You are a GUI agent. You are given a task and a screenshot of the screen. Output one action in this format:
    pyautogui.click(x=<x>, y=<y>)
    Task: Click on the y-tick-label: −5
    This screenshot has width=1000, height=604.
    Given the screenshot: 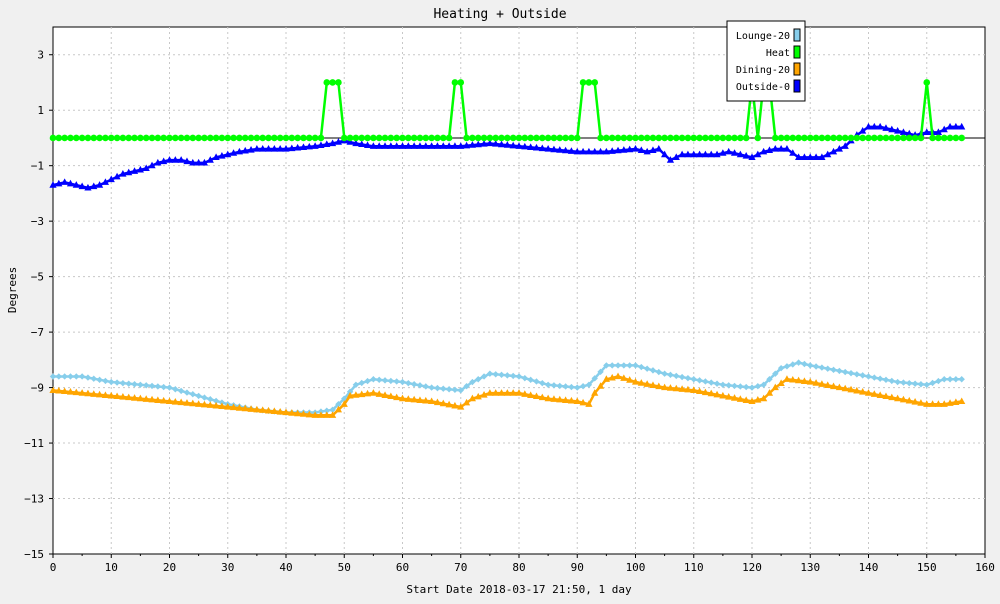 What is the action you would take?
    pyautogui.click(x=37, y=277)
    